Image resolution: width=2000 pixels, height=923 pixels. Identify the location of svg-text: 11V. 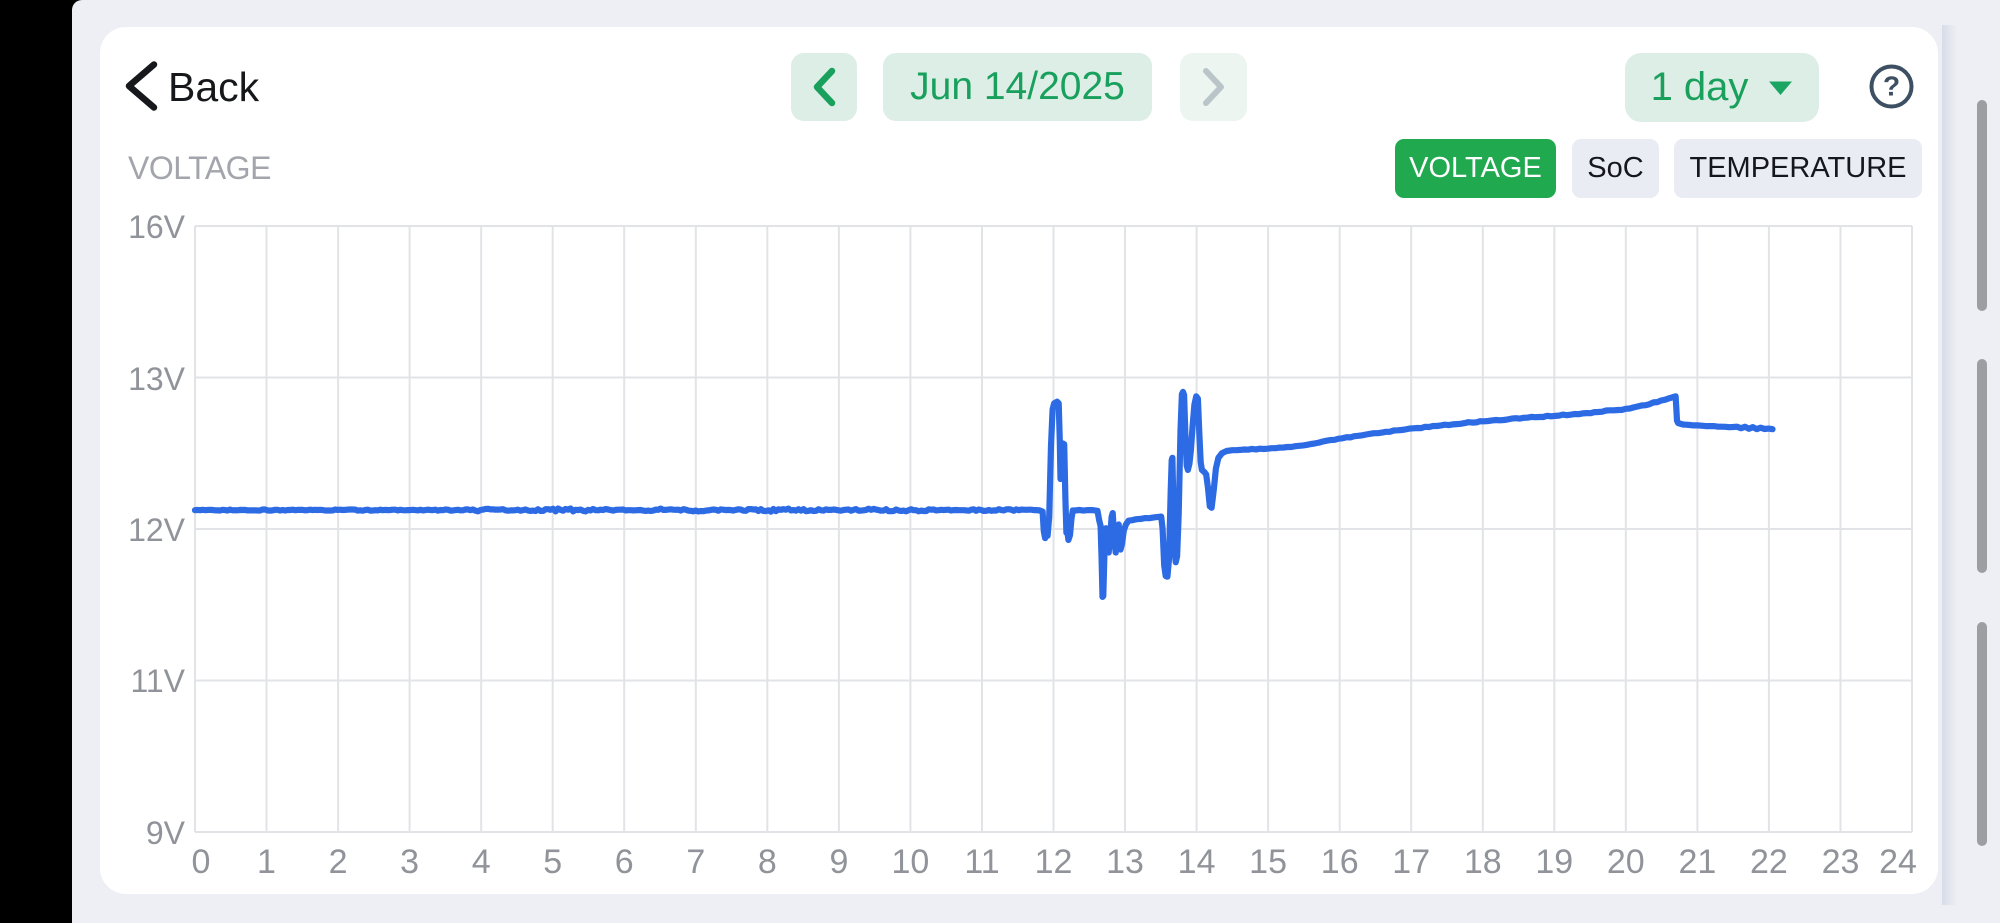
(157, 681).